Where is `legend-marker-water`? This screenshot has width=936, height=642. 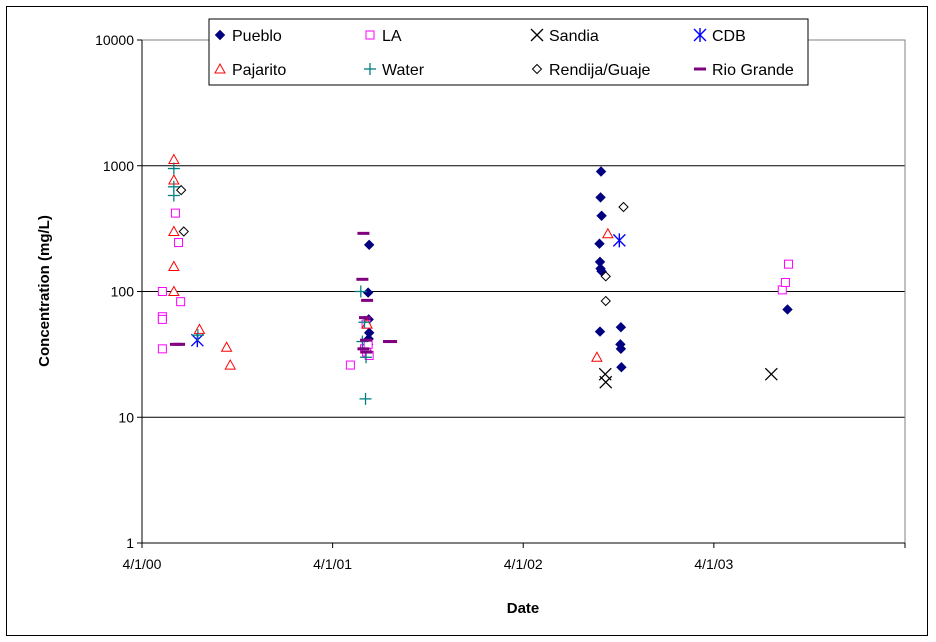 legend-marker-water is located at coordinates (370, 69).